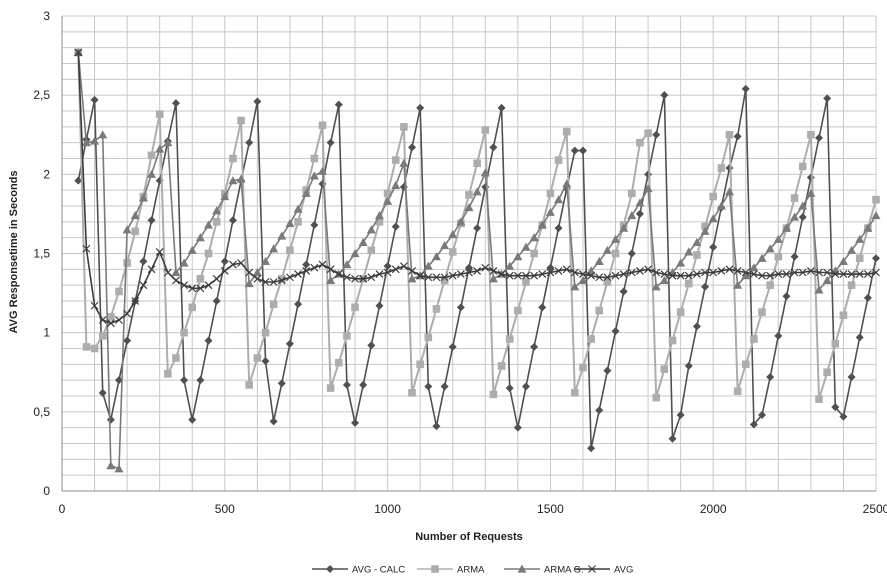  I want to click on y-tick-label: 0, so click(46, 491).